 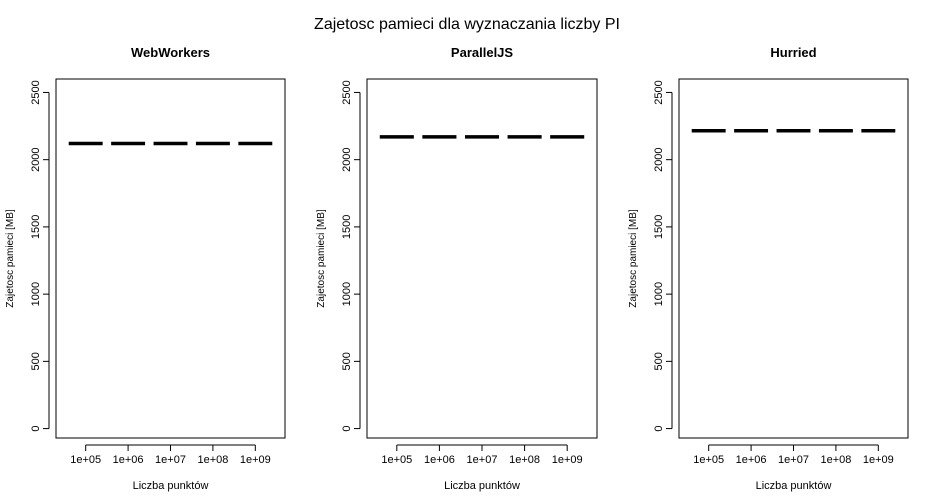 I want to click on panel-title: ParallelJS, so click(x=482, y=52).